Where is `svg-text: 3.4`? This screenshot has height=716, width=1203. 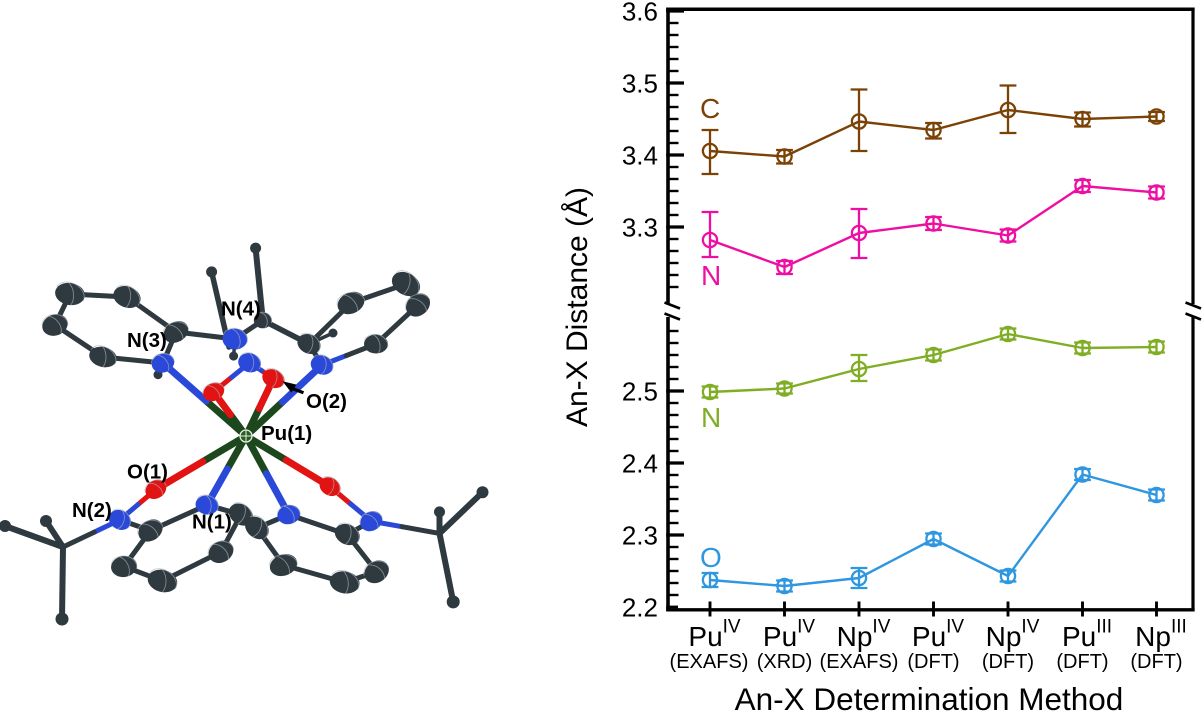 svg-text: 3.4 is located at coordinates (640, 155).